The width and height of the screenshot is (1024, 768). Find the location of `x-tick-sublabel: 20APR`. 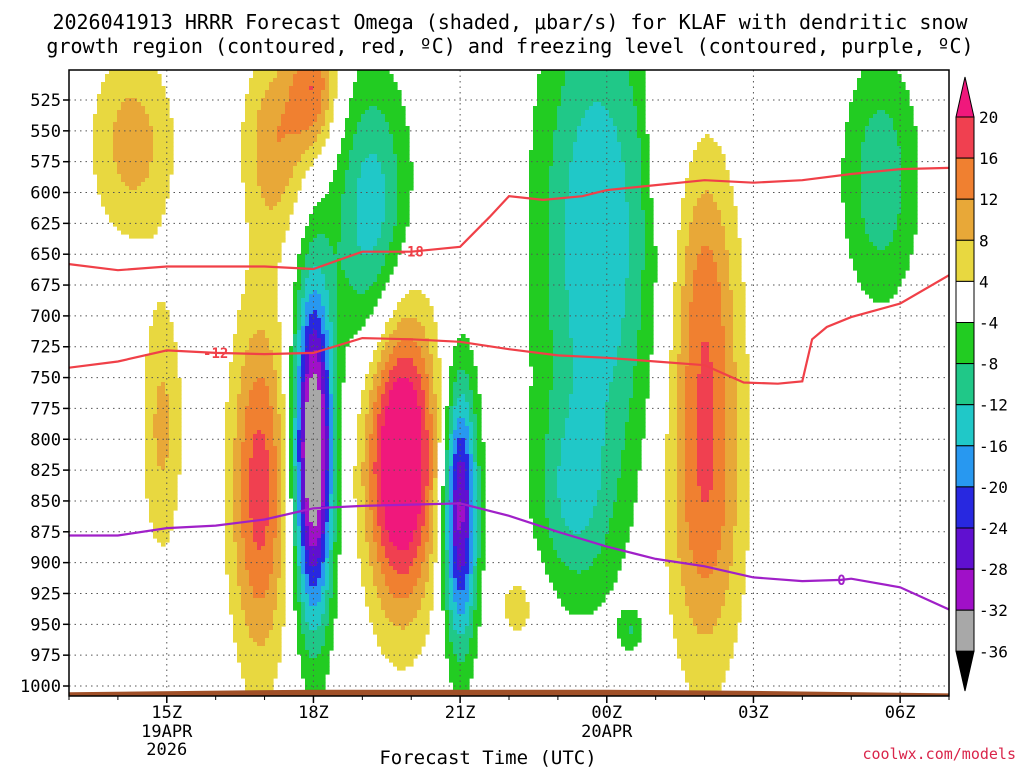

x-tick-sublabel: 20APR is located at coordinates (607, 732).